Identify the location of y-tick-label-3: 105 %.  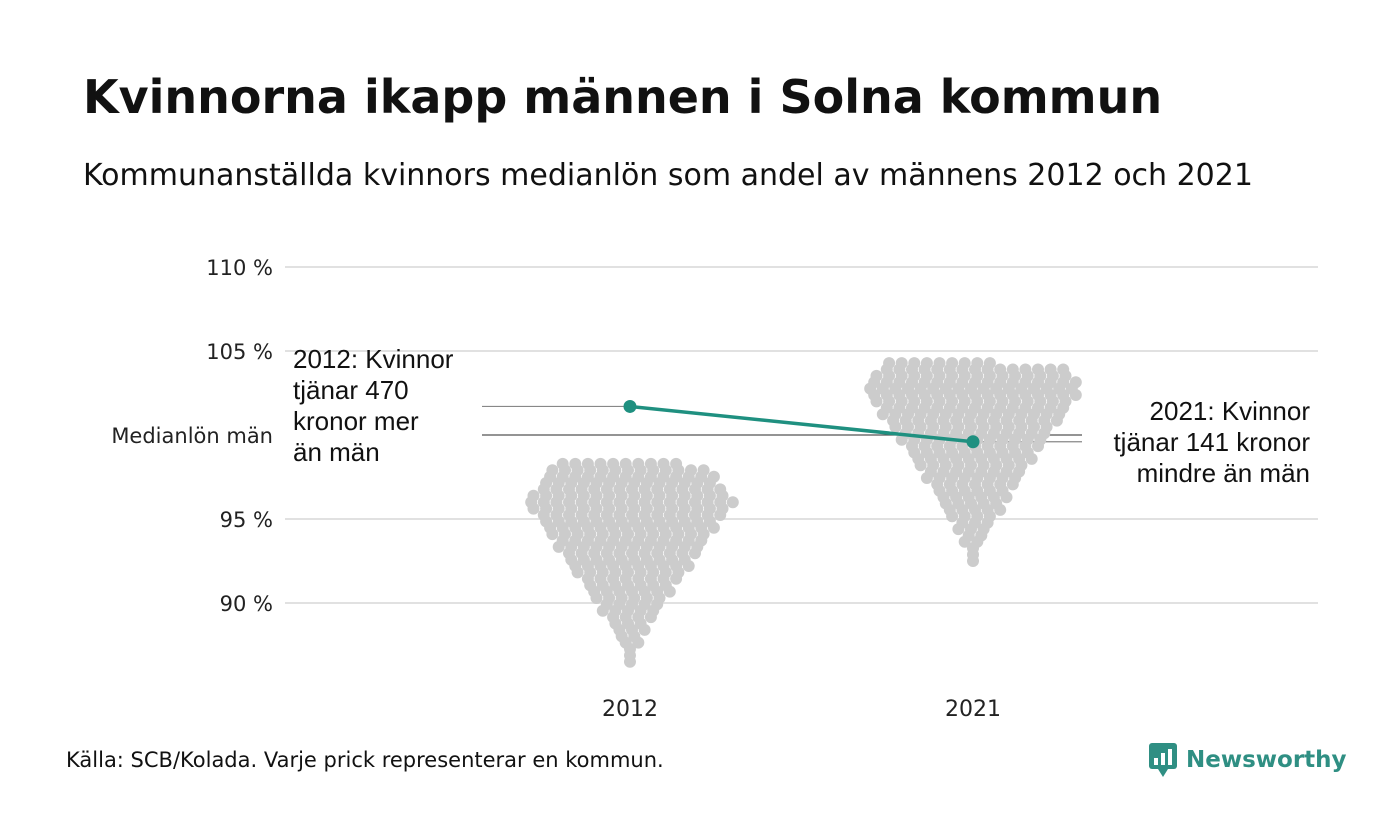
(239, 352).